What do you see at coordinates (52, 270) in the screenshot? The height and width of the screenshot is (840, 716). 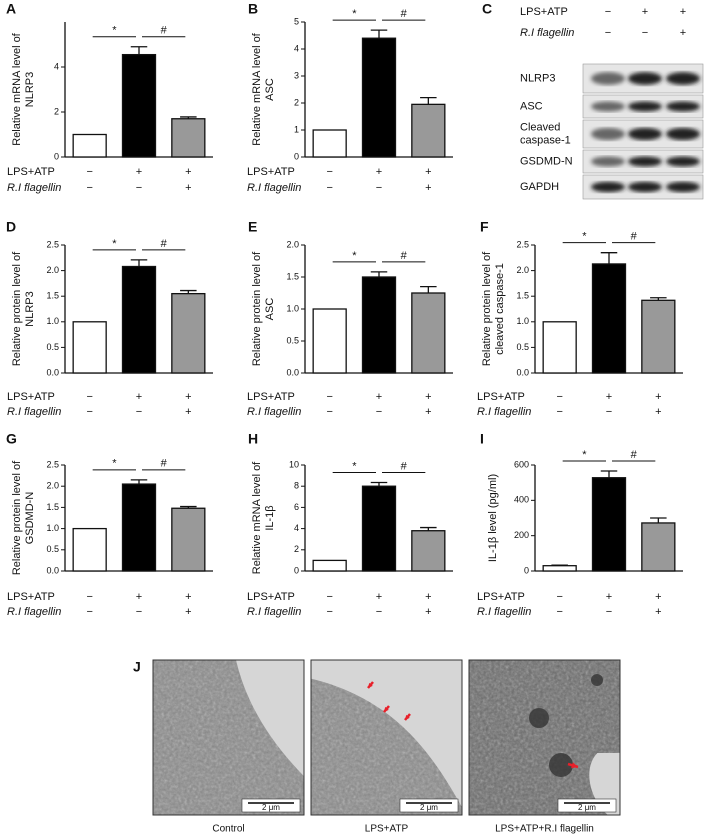 I see `y-tick-label: 2.0` at bounding box center [52, 270].